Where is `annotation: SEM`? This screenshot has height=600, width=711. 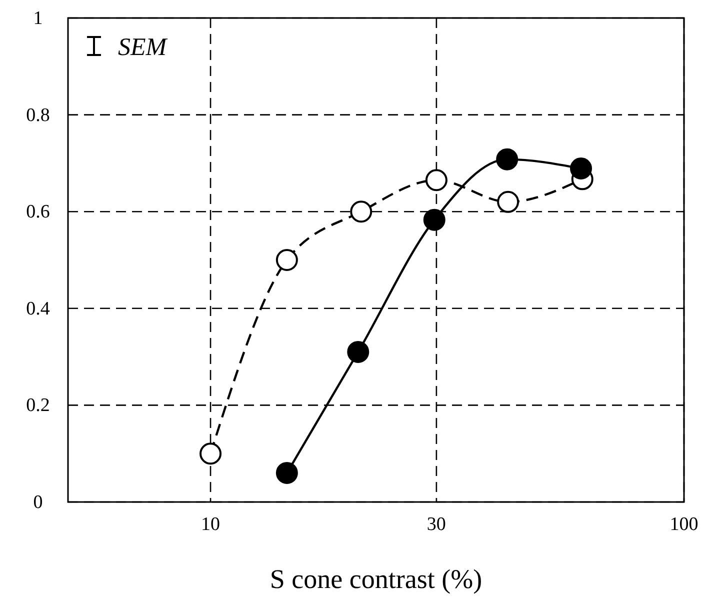 annotation: SEM is located at coordinates (143, 47).